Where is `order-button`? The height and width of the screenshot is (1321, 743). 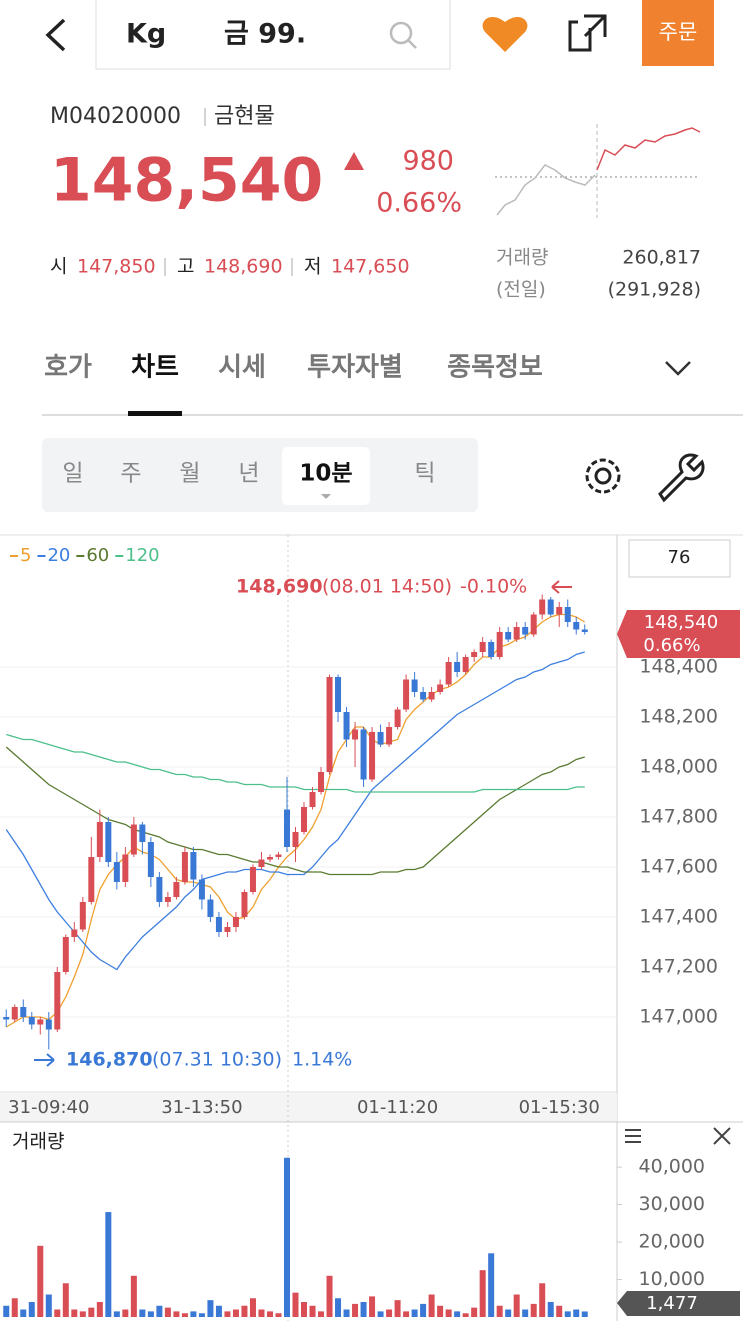
order-button is located at coordinates (678, 33).